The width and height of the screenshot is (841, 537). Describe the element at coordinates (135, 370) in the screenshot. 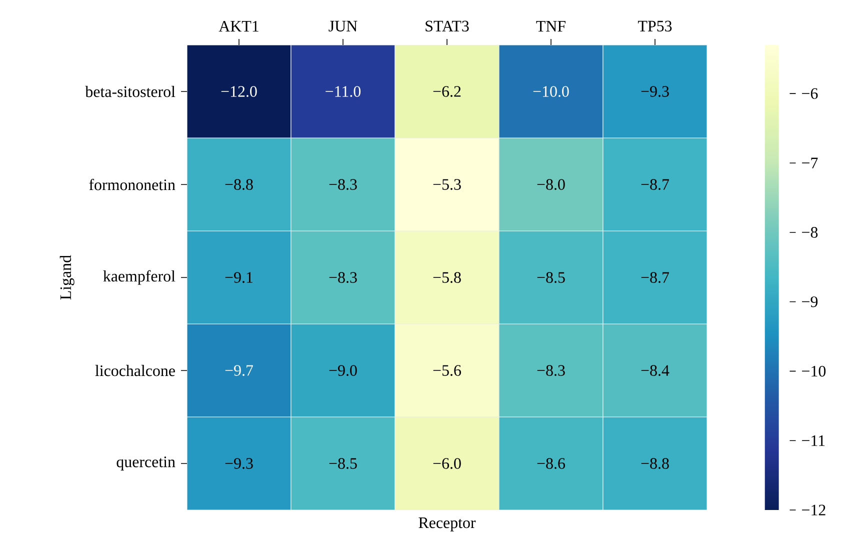

I see `y-tick-label: licochalcone` at that location.